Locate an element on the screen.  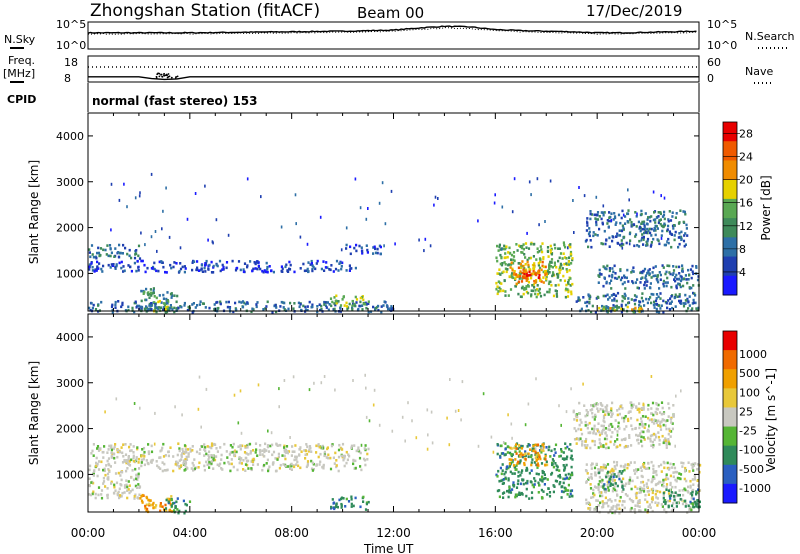
colorbar-tick-label: 12 is located at coordinates (746, 226).